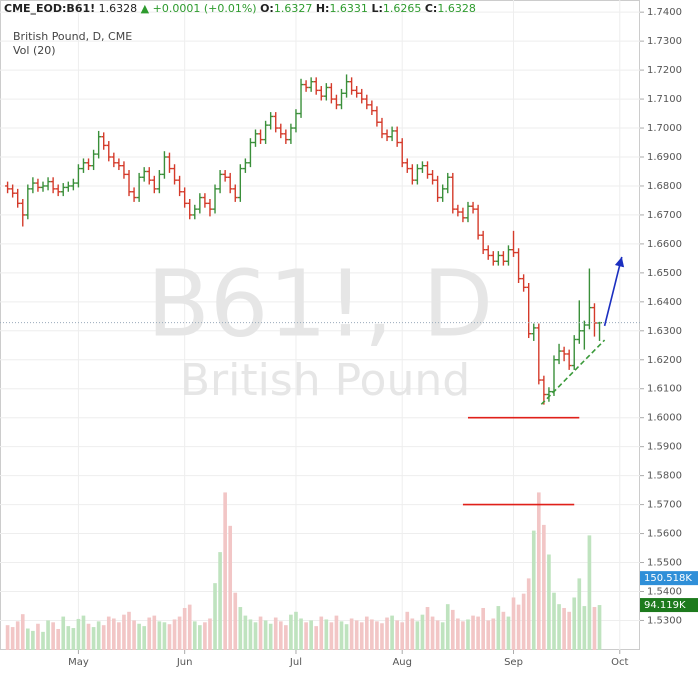 The height and width of the screenshot is (675, 700). Describe the element at coordinates (664, 157) in the screenshot. I see `y-tick-label: 1.6900` at that location.